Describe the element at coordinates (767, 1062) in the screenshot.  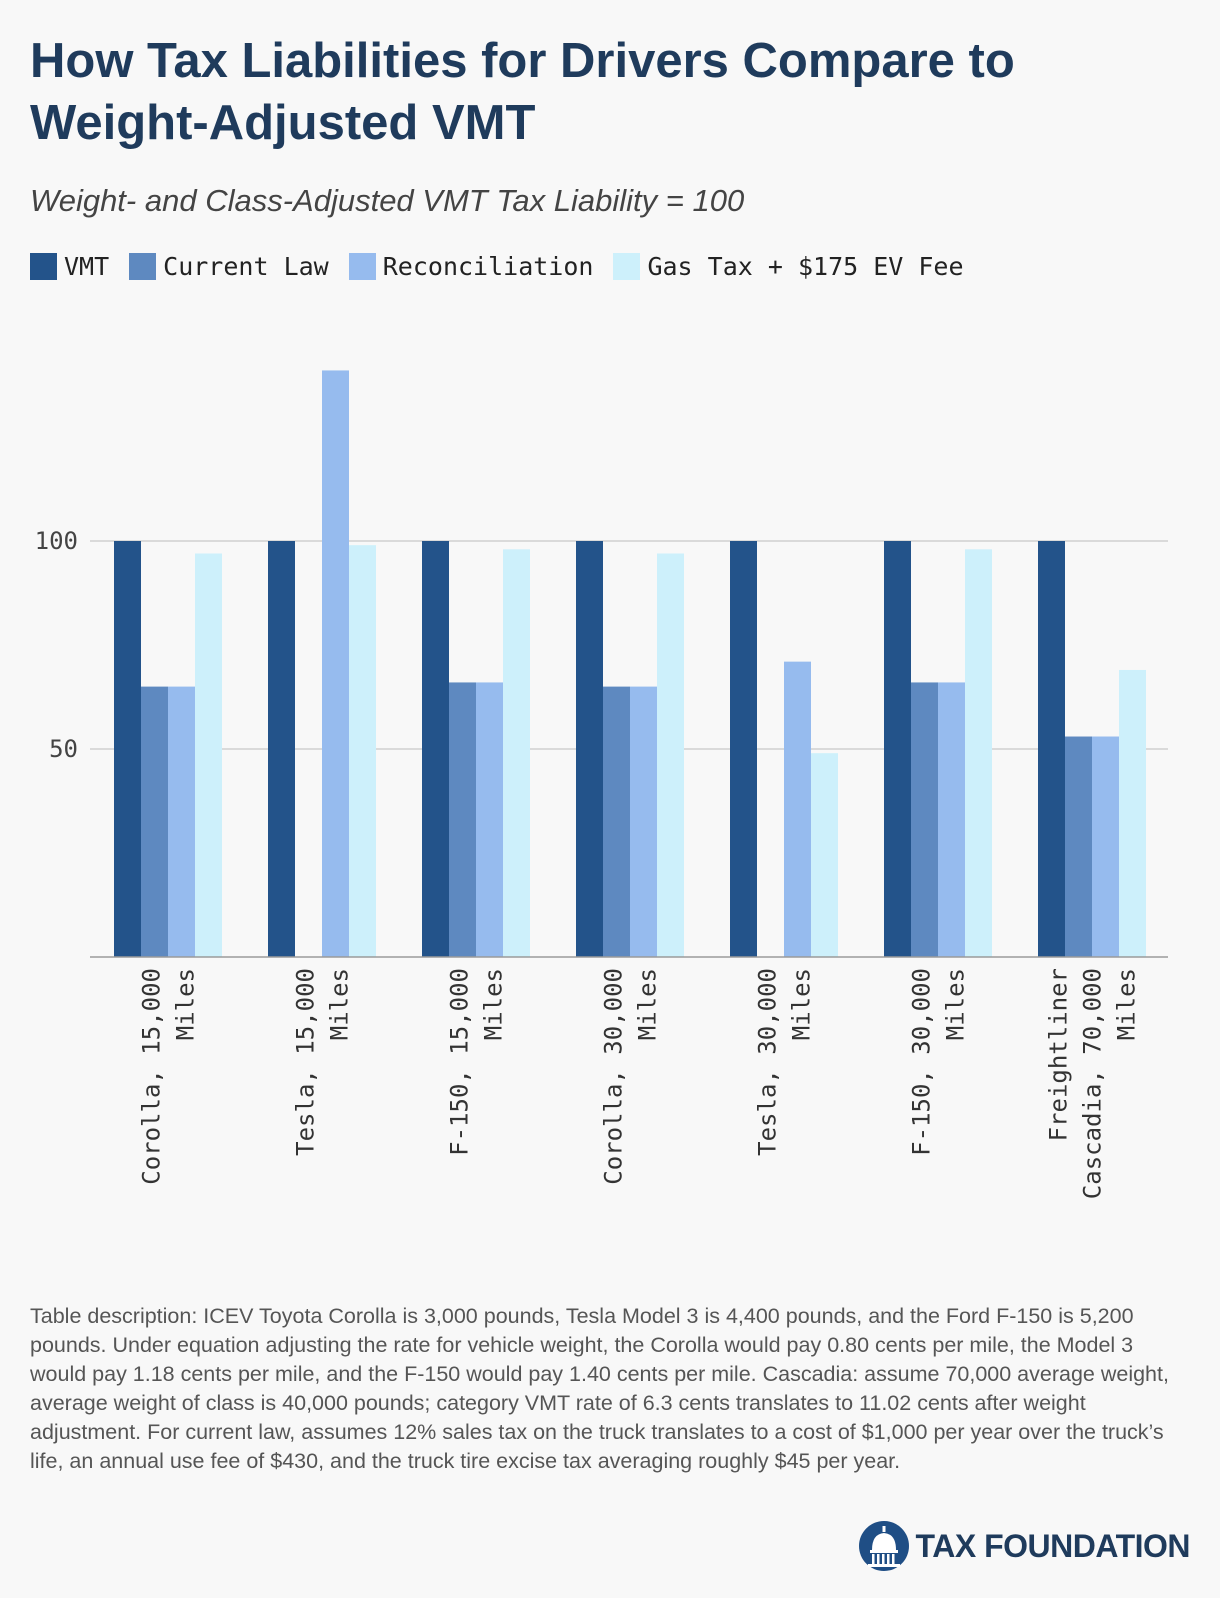
I see `x-category-label: Tesla, 30,000` at that location.